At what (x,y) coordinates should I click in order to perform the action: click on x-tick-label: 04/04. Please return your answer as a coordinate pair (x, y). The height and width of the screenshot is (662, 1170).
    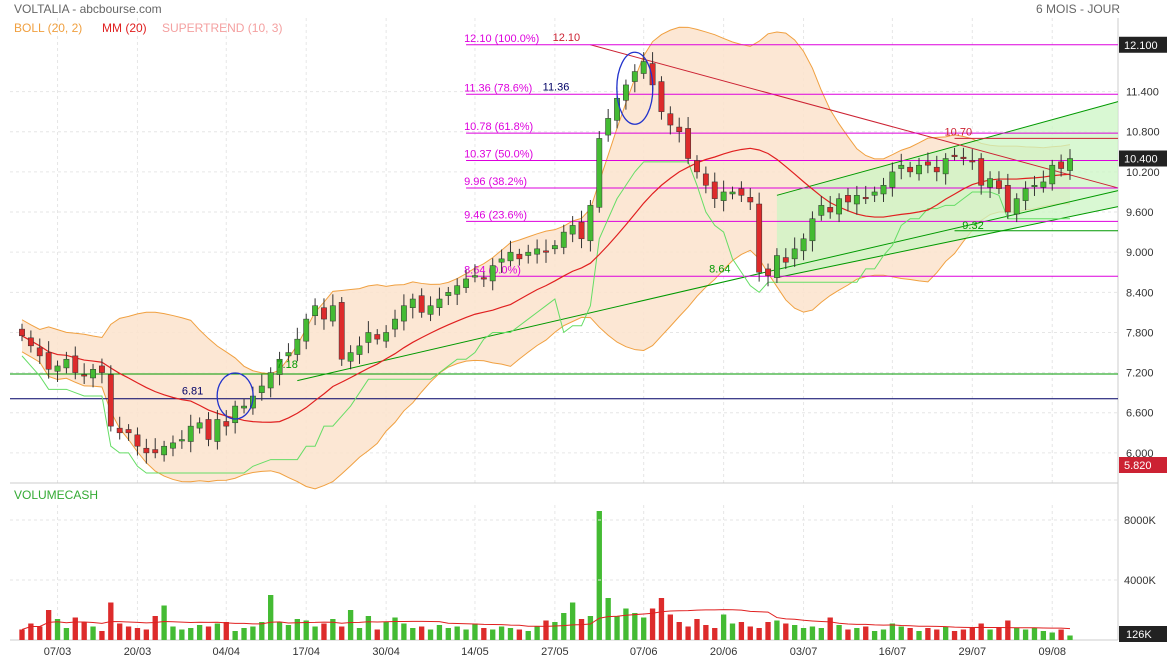
    Looking at the image, I should click on (227, 652).